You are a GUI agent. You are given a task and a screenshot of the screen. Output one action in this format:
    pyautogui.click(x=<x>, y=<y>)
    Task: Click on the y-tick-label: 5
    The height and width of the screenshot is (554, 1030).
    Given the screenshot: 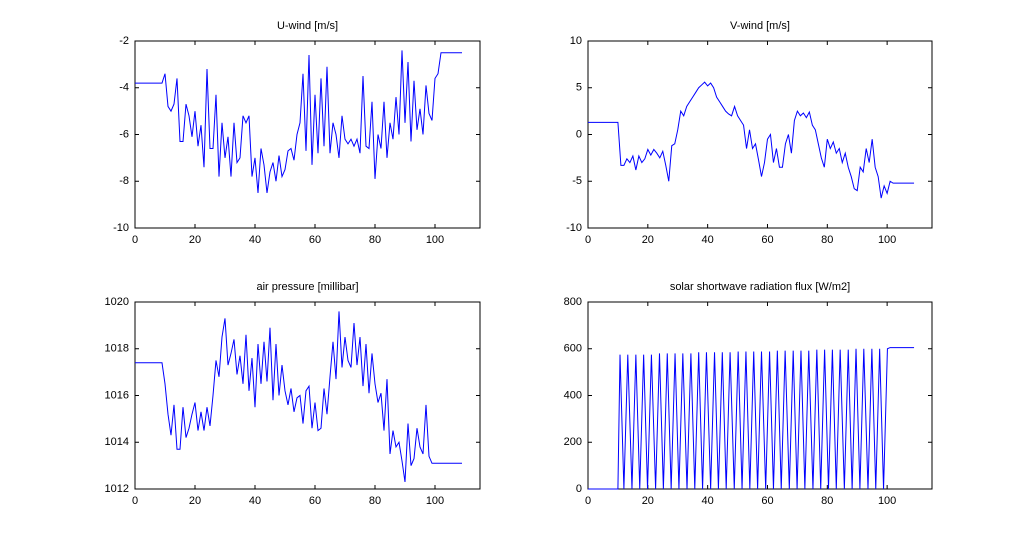 What is the action you would take?
    pyautogui.click(x=579, y=88)
    